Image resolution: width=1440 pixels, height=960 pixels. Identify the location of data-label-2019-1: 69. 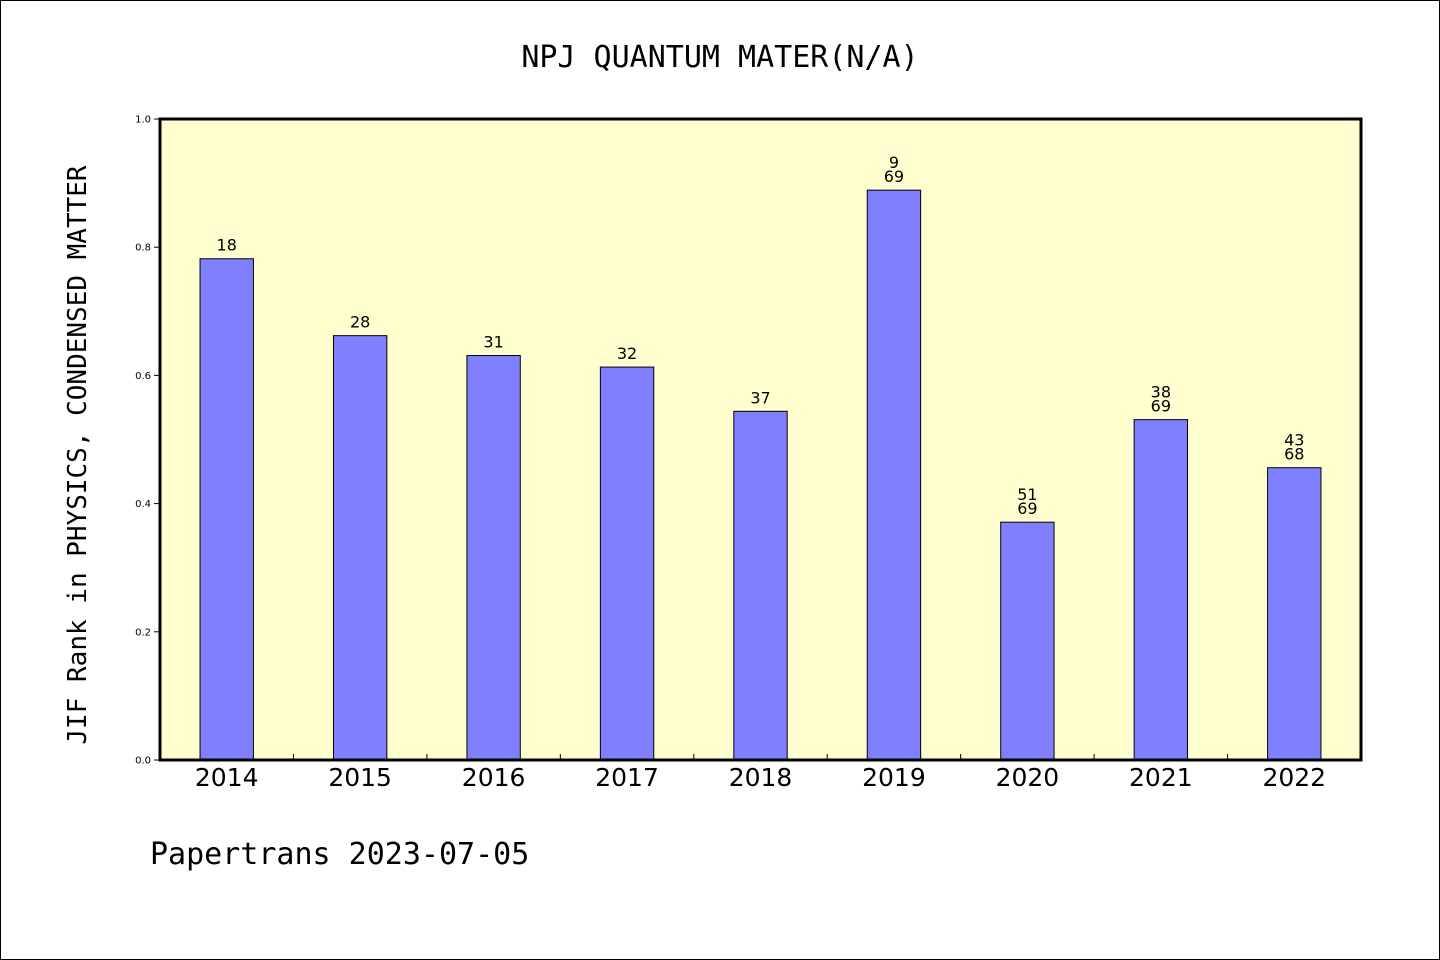
(894, 176).